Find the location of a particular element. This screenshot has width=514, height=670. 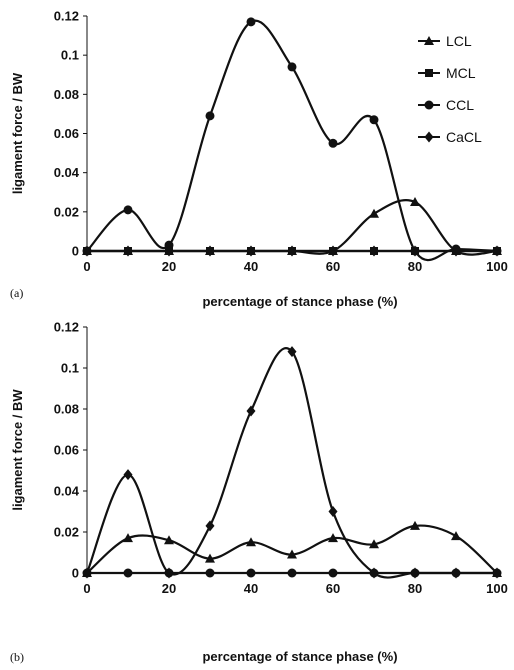

legend-item: CCL is located at coordinates (446, 105).